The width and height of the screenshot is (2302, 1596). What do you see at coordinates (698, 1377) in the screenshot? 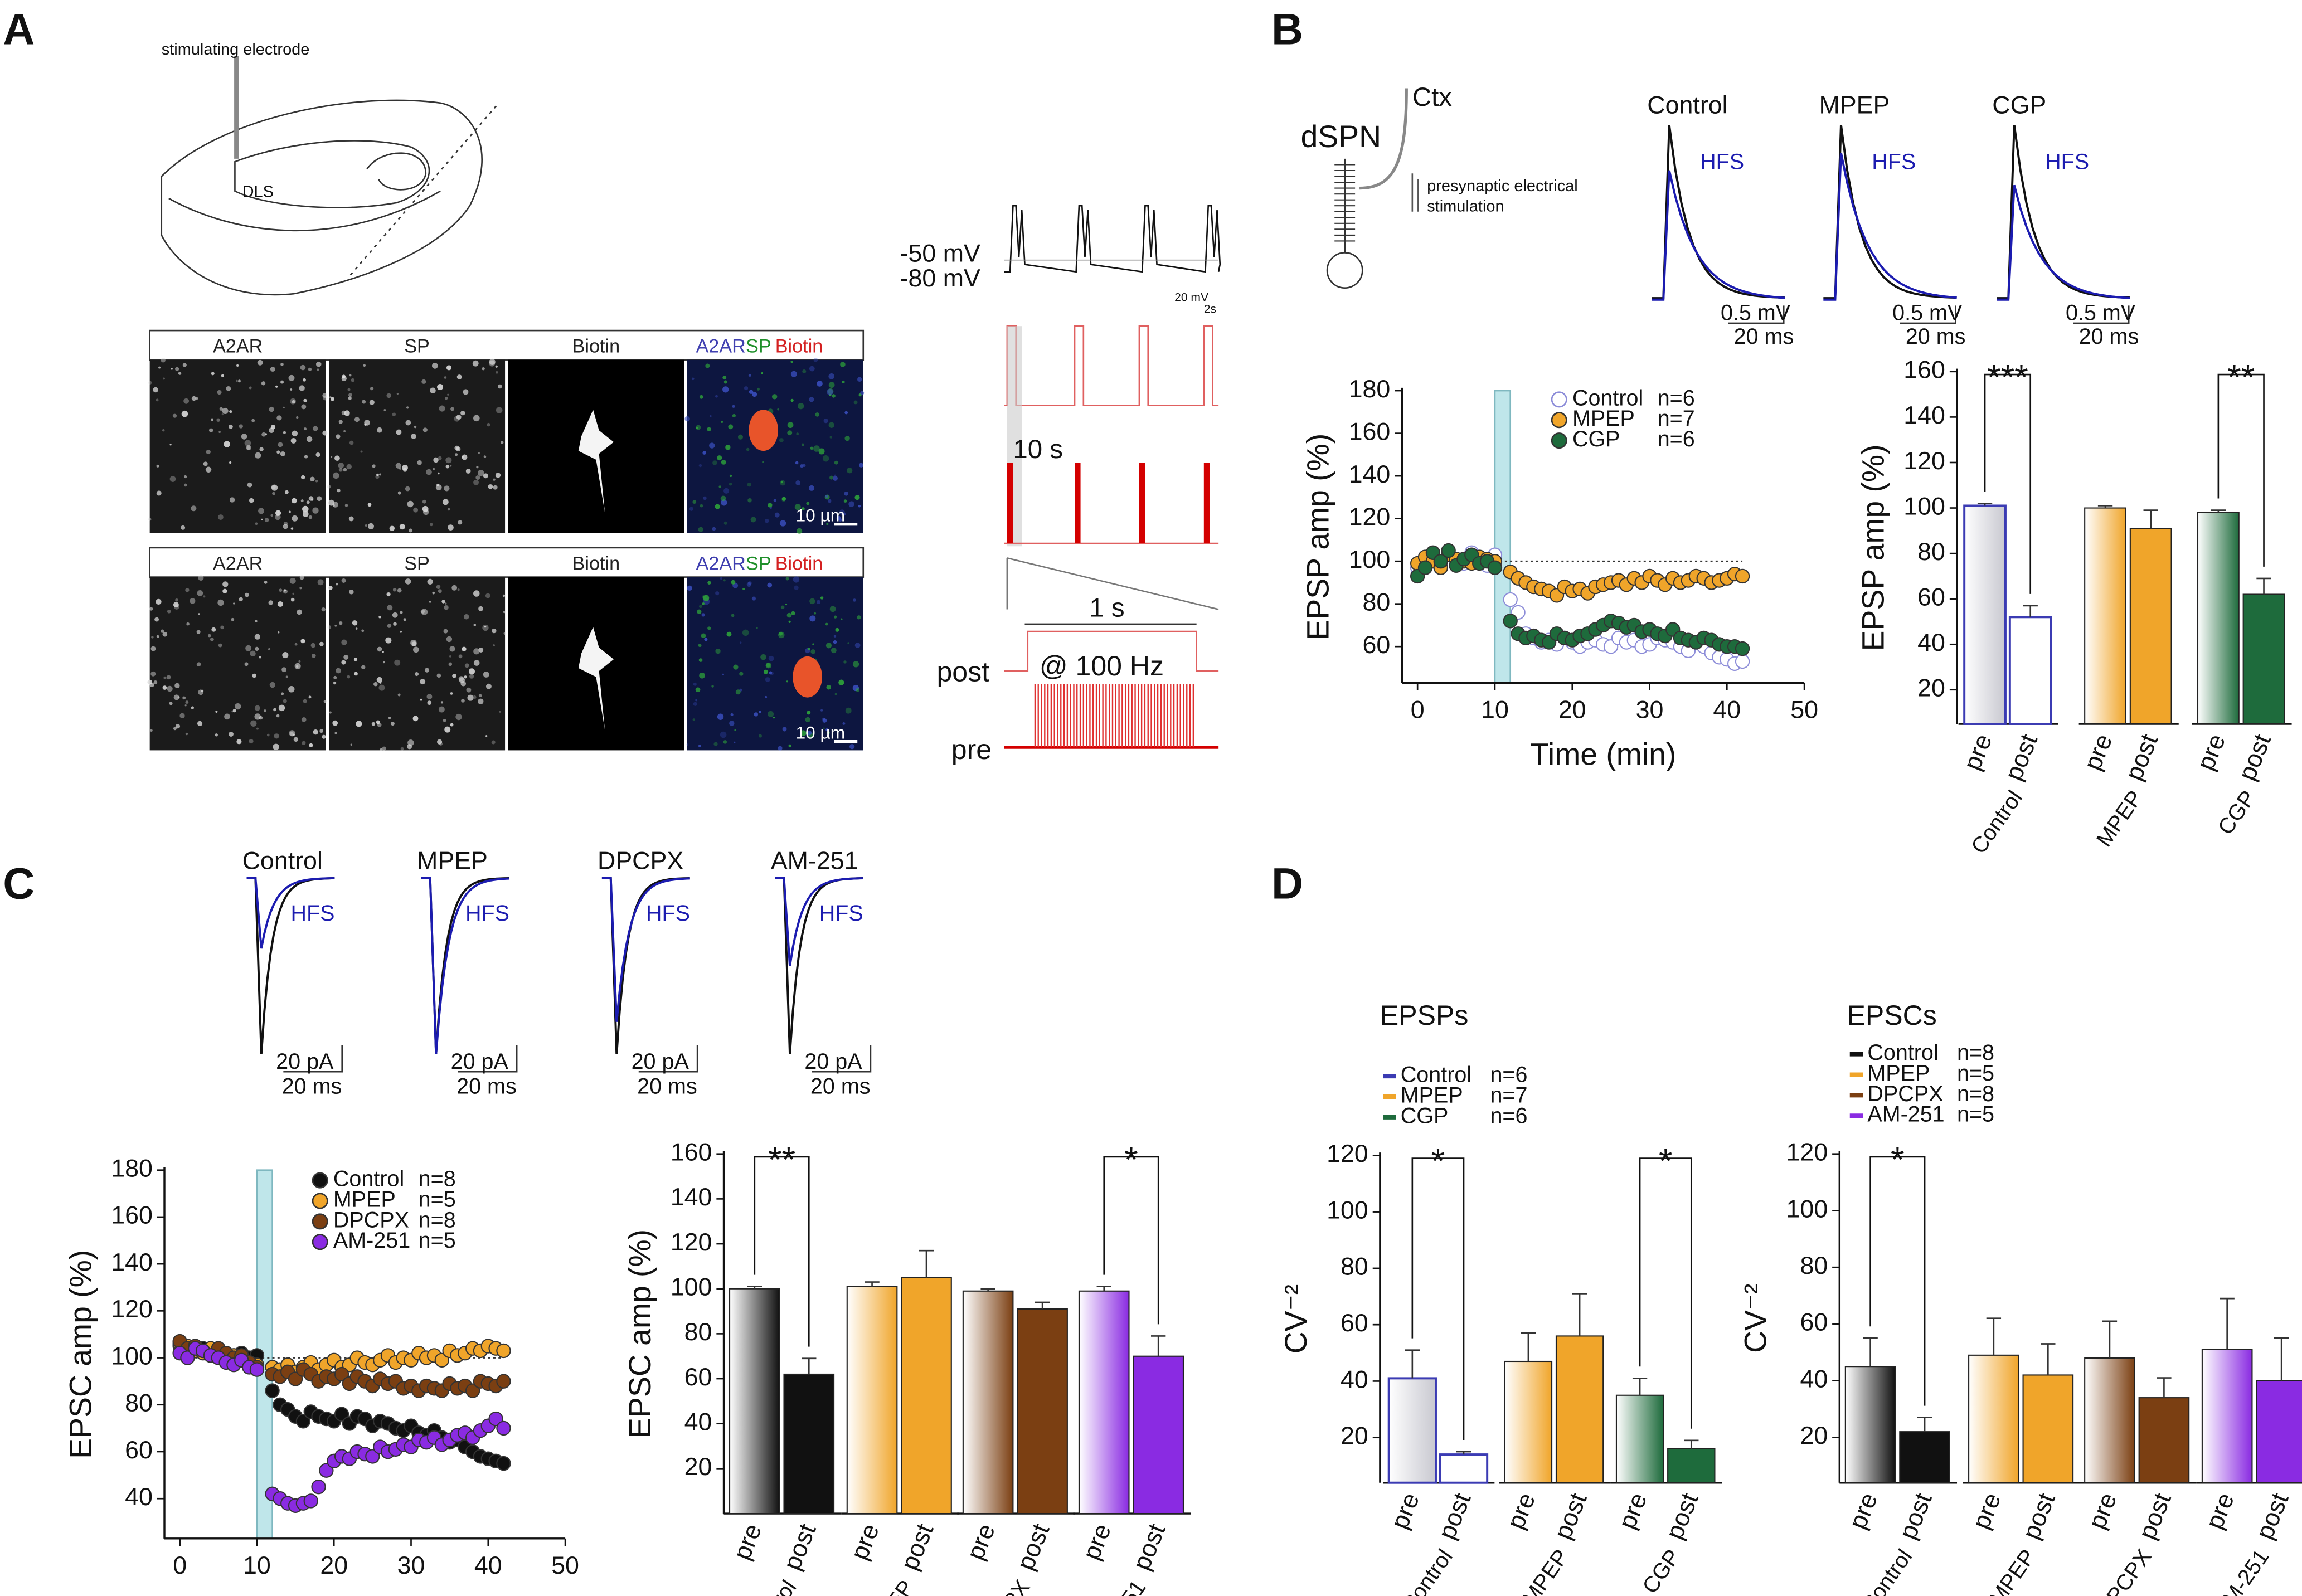
I see `y-tick-label: 60` at bounding box center [698, 1377].